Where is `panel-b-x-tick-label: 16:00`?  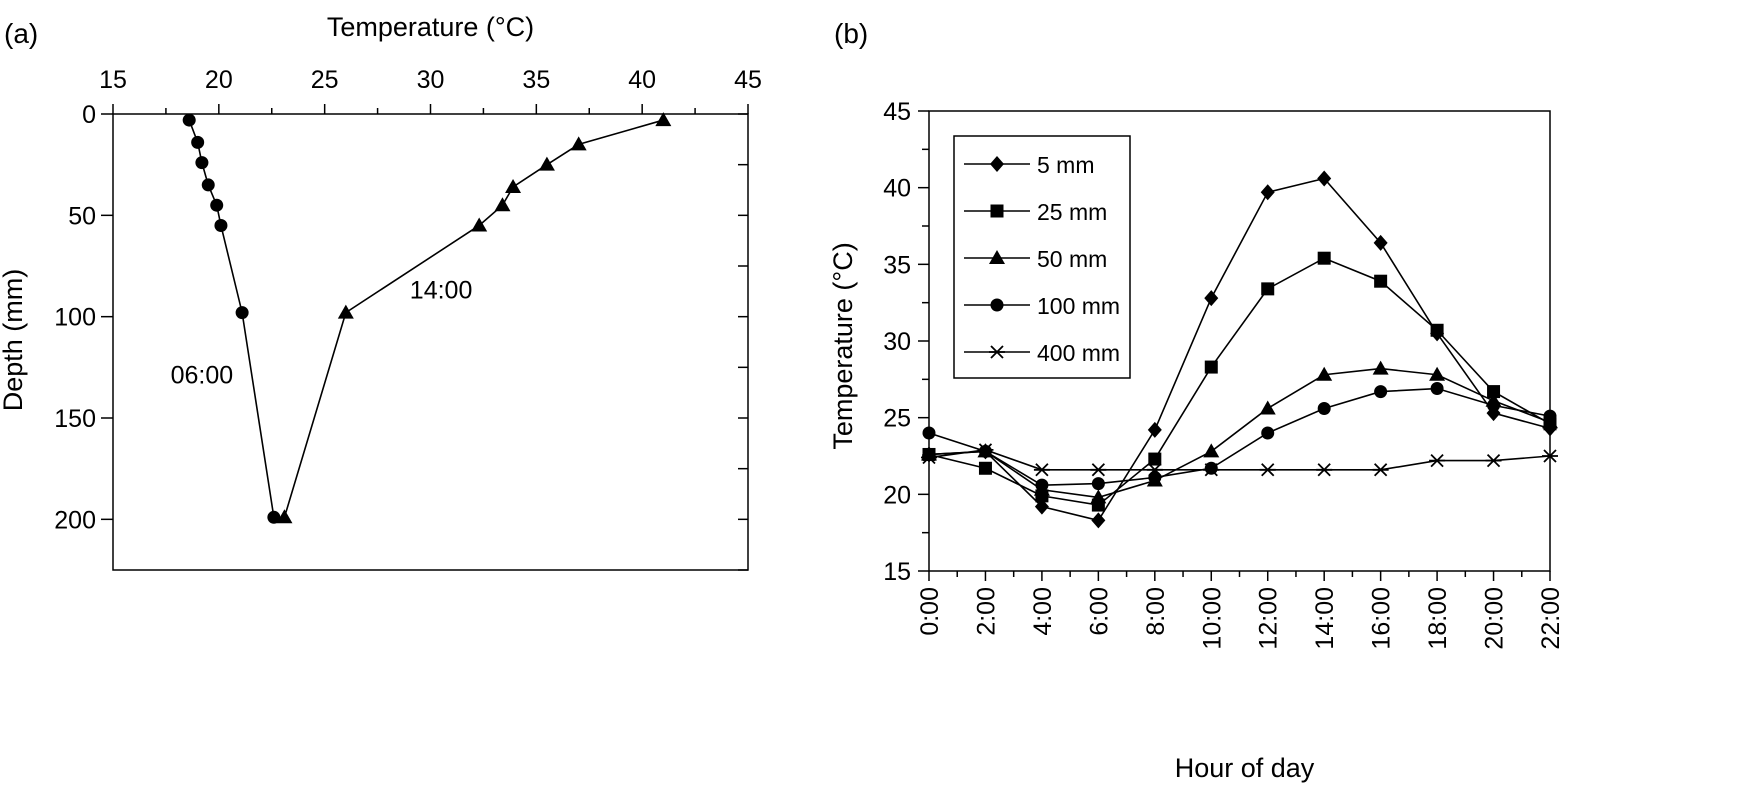
panel-b-x-tick-label: 16:00 is located at coordinates (1382, 618).